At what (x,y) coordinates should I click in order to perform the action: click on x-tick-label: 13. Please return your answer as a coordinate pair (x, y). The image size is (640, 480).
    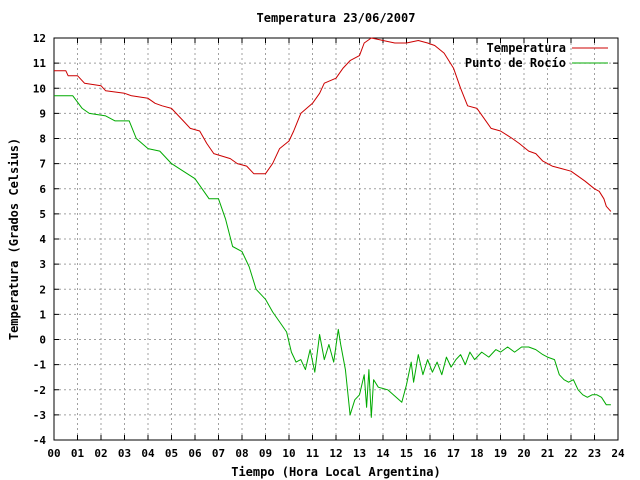
    Looking at the image, I should click on (359, 453).